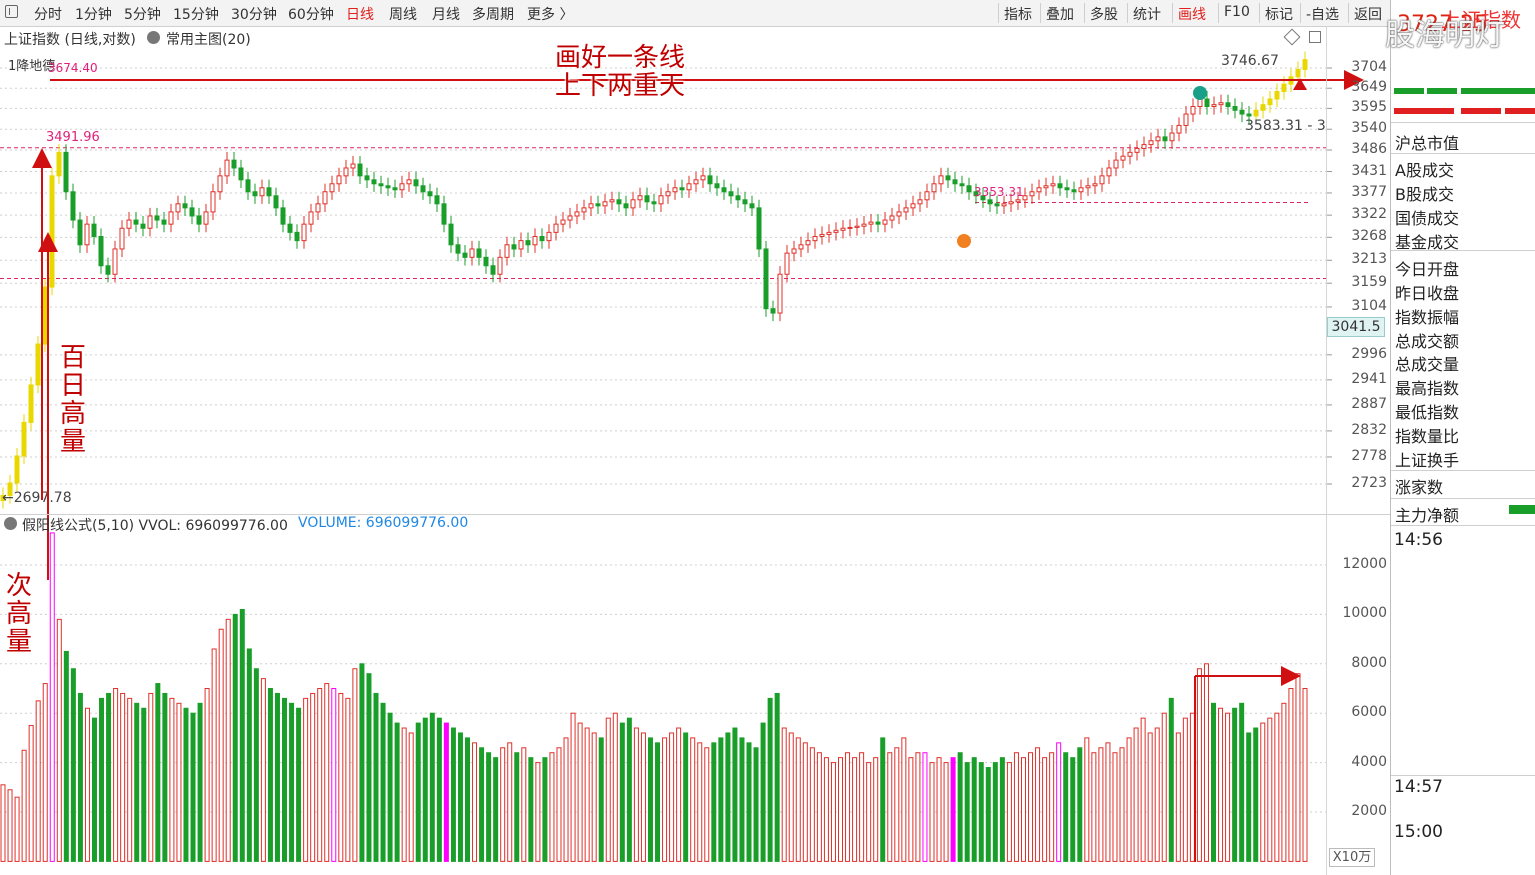 The width and height of the screenshot is (1535, 875). I want to click on period-tab-8: 月线, so click(446, 15).